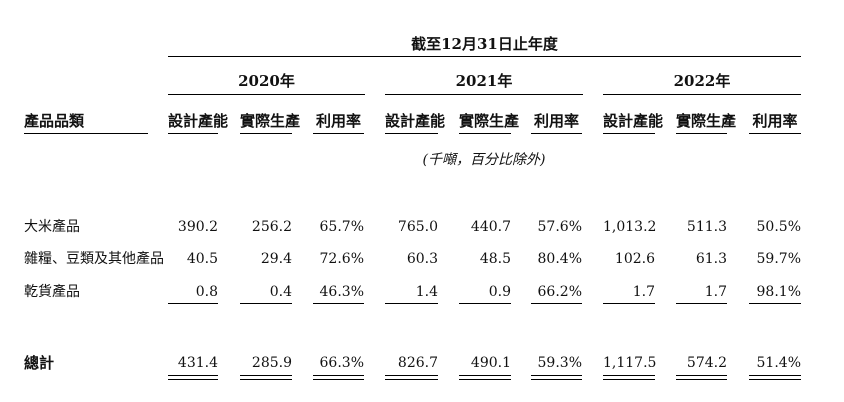 Image resolution: width=844 pixels, height=402 pixels. I want to click on total-cell: 826.7, so click(417, 363).